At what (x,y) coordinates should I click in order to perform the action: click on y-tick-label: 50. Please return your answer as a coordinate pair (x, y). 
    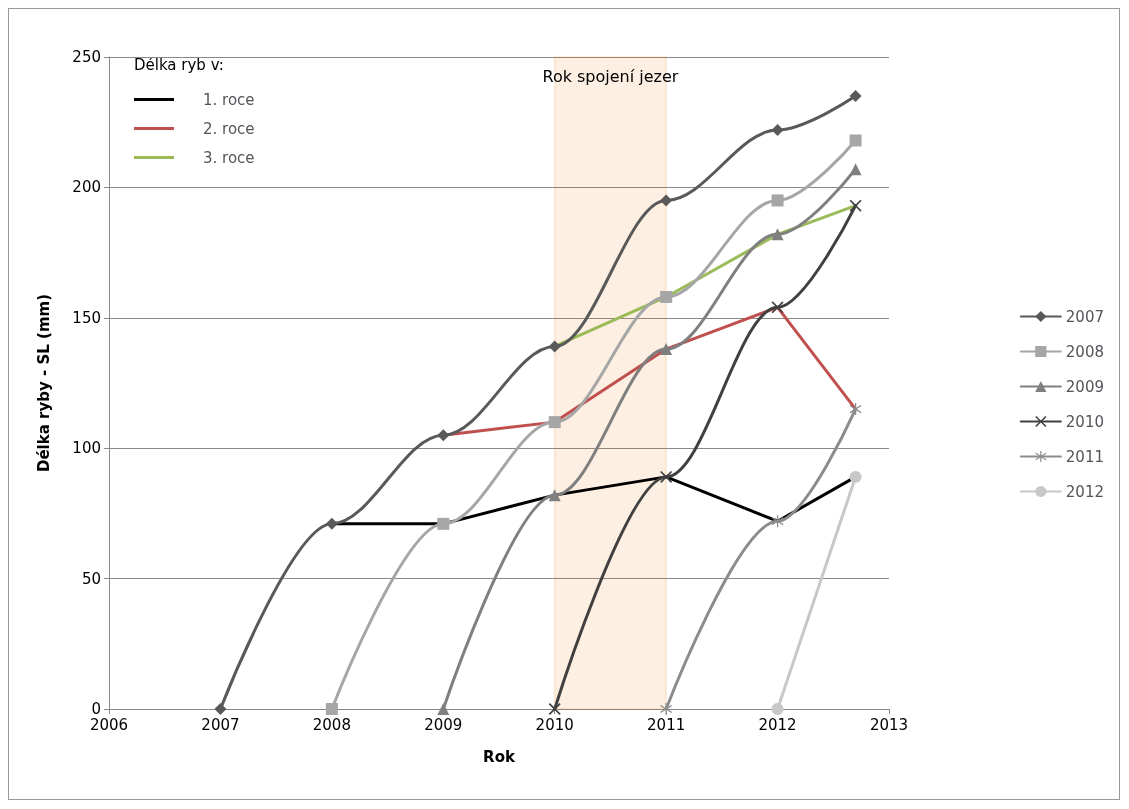
    Looking at the image, I should click on (91, 578).